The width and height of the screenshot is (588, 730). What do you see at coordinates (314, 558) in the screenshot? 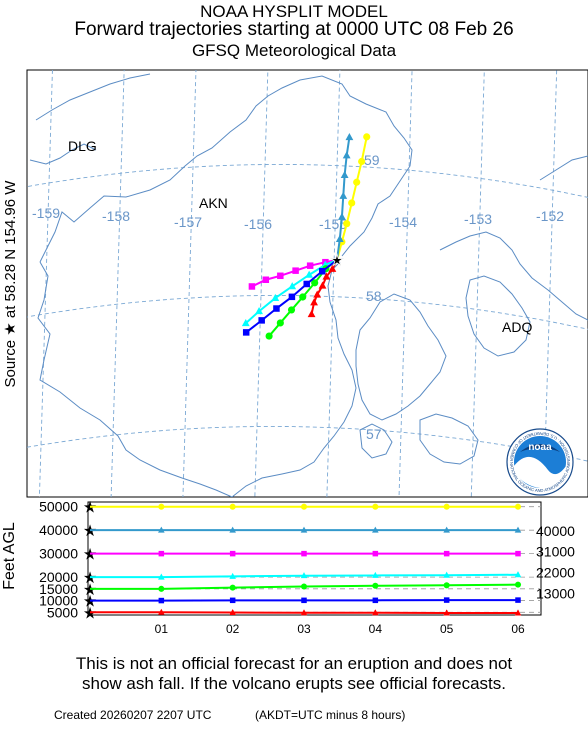
I see `height-frame` at bounding box center [314, 558].